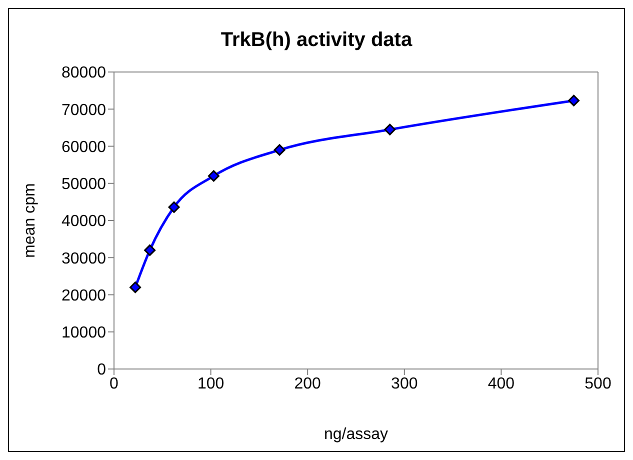 The width and height of the screenshot is (633, 460). Describe the element at coordinates (308, 383) in the screenshot. I see `x-tick-label: 200` at that location.